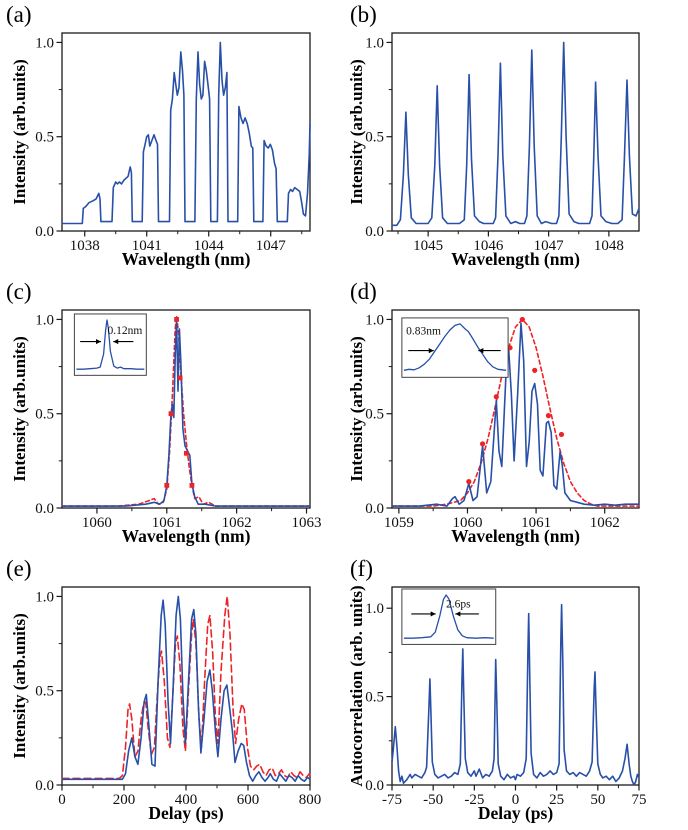 The height and width of the screenshot is (830, 688). Describe the element at coordinates (639, 800) in the screenshot. I see `x-tick-label: 75` at that location.